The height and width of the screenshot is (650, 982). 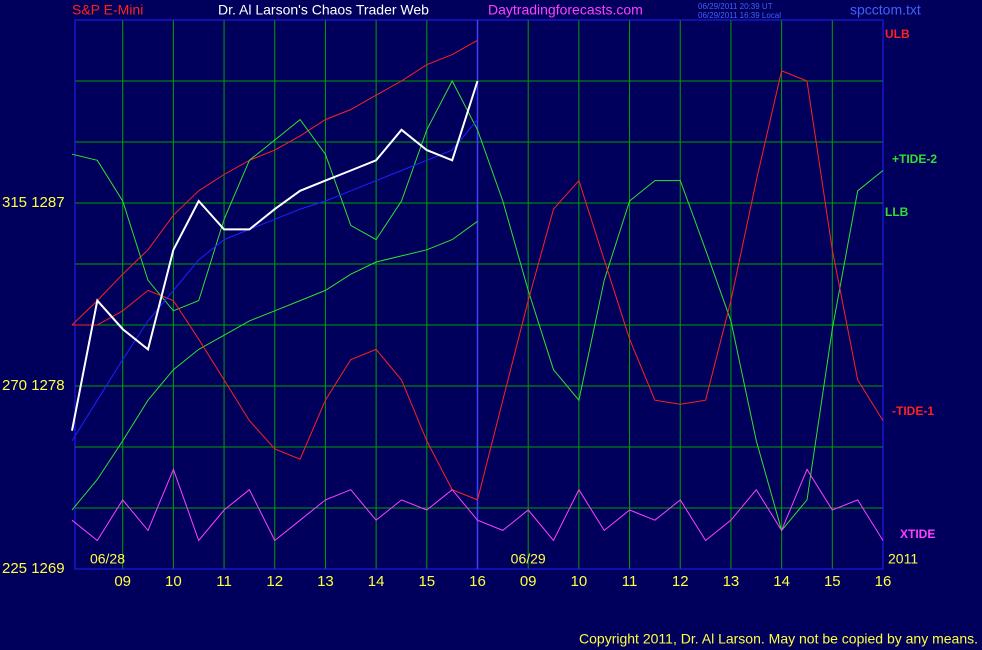 What do you see at coordinates (323, 10) in the screenshot?
I see `chart-title: Dr. Al Larson's Chaos Trader Web` at bounding box center [323, 10].